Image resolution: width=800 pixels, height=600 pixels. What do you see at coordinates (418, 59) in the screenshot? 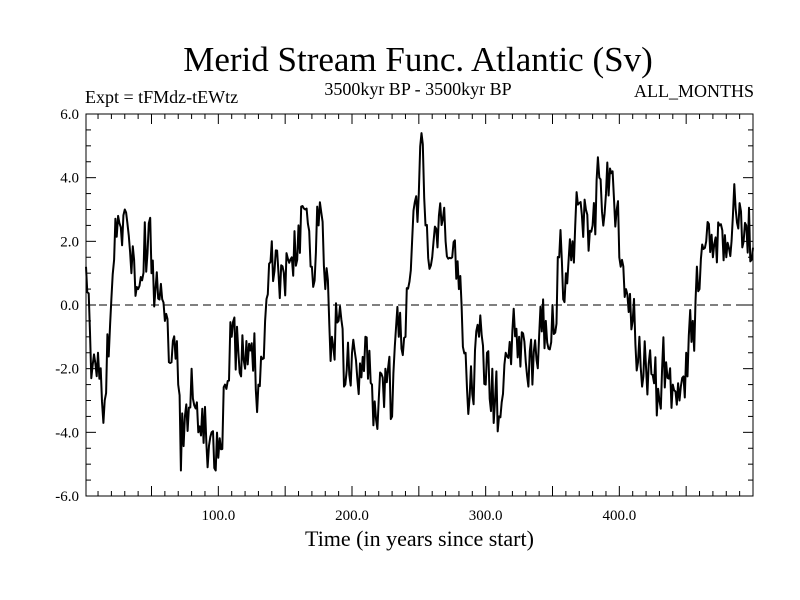
I see `chart-title: Merid Stream Func. Atlantic (Sv)` at bounding box center [418, 59].